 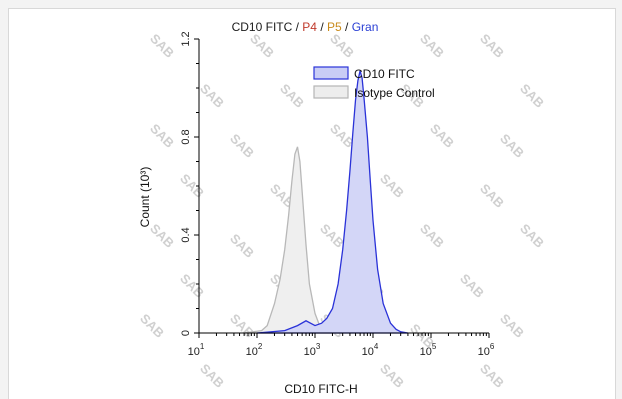 I want to click on x-tick-label: 10⁴, so click(x=370, y=350).